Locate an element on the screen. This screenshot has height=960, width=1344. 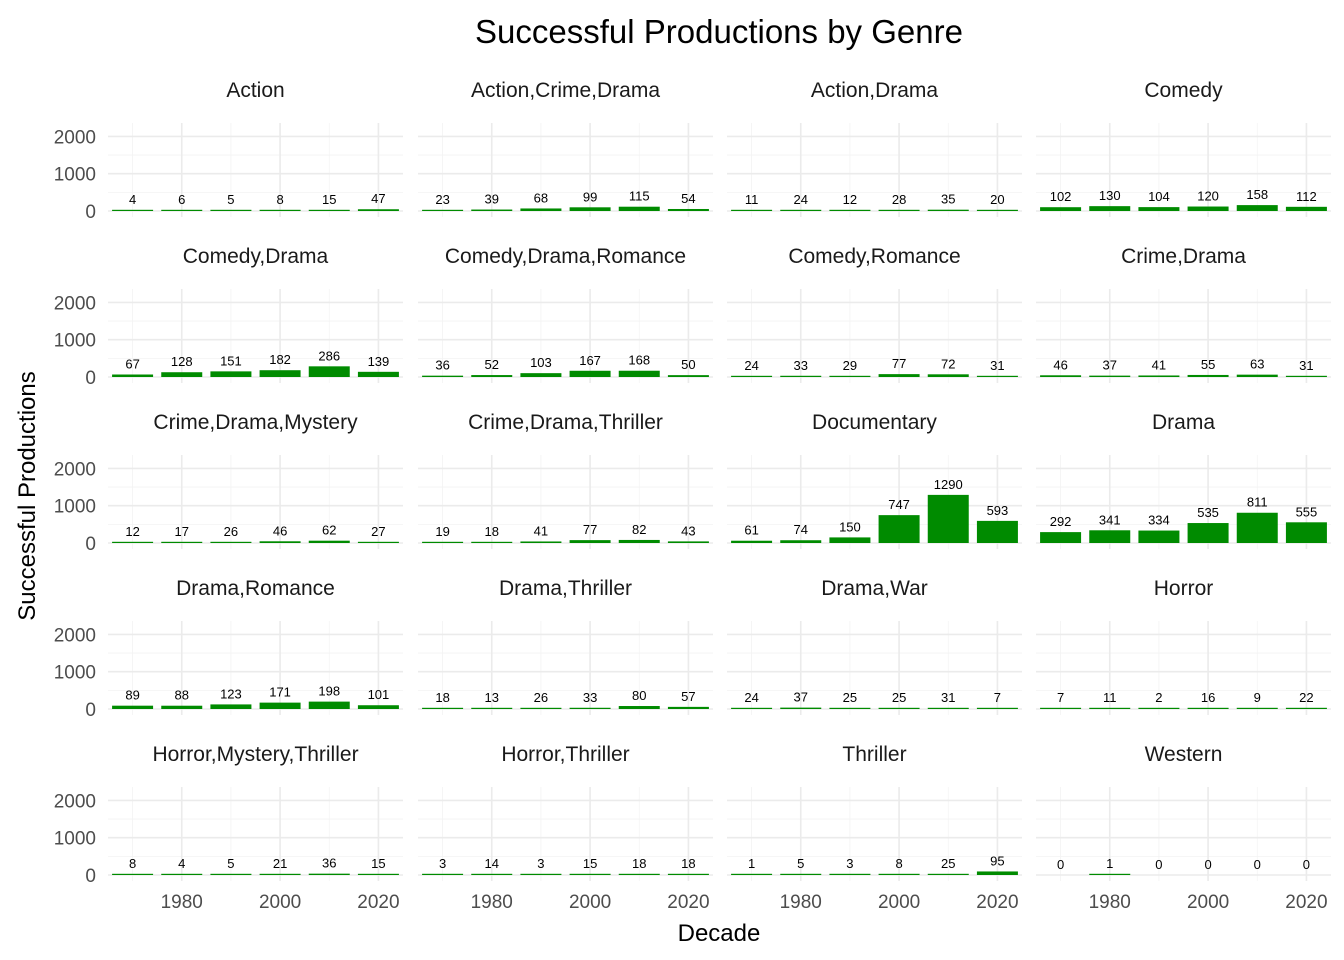
bar-value-label: 182 is located at coordinates (280, 359).